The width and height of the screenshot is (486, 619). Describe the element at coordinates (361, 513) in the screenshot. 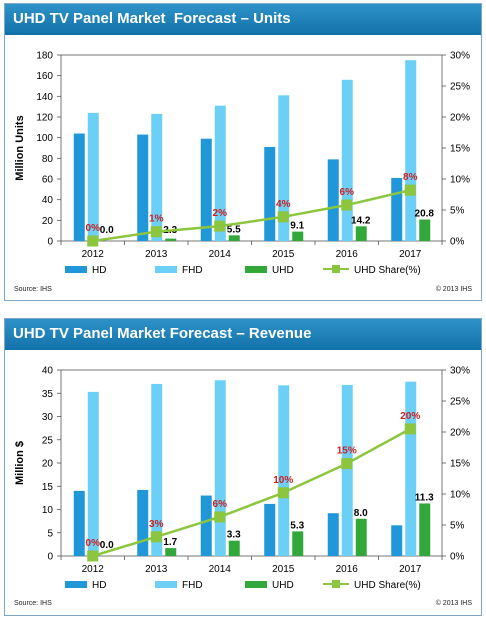

I see `revenue-uhd-value-label: 8.0` at that location.